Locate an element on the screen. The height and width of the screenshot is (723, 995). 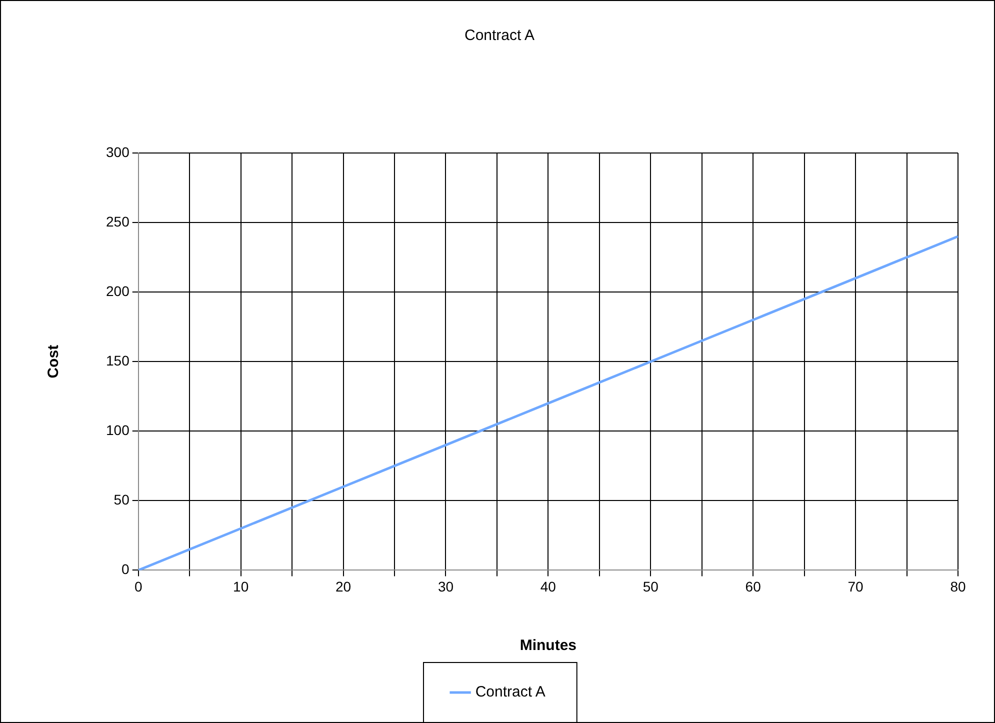
x-tick-label: 40 is located at coordinates (548, 586).